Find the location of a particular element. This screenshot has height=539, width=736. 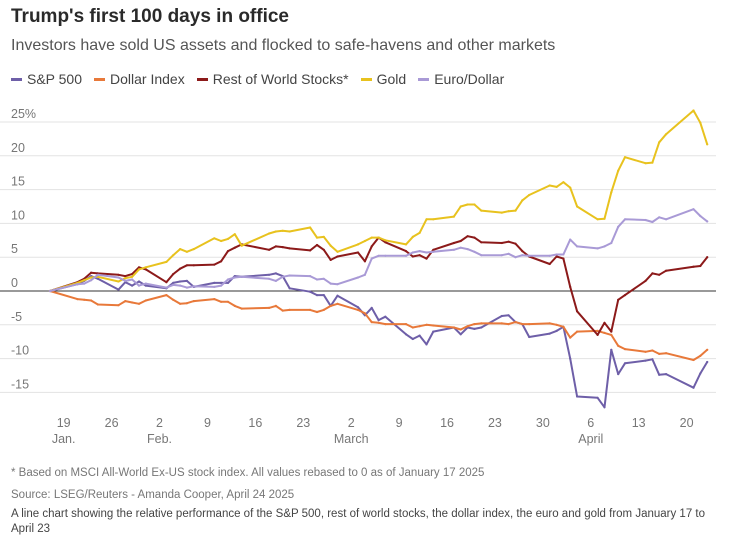

legend-label-gold: Gold is located at coordinates (391, 79).